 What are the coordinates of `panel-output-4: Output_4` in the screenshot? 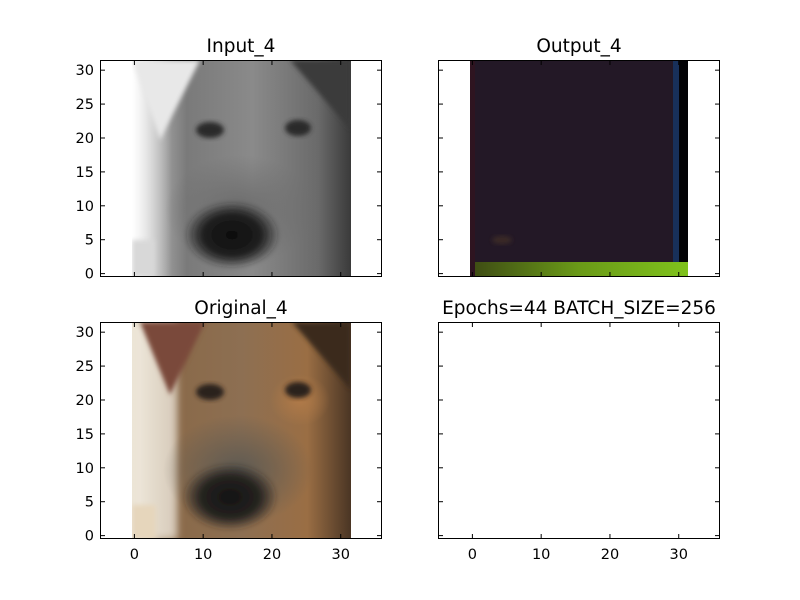 It's located at (579, 156).